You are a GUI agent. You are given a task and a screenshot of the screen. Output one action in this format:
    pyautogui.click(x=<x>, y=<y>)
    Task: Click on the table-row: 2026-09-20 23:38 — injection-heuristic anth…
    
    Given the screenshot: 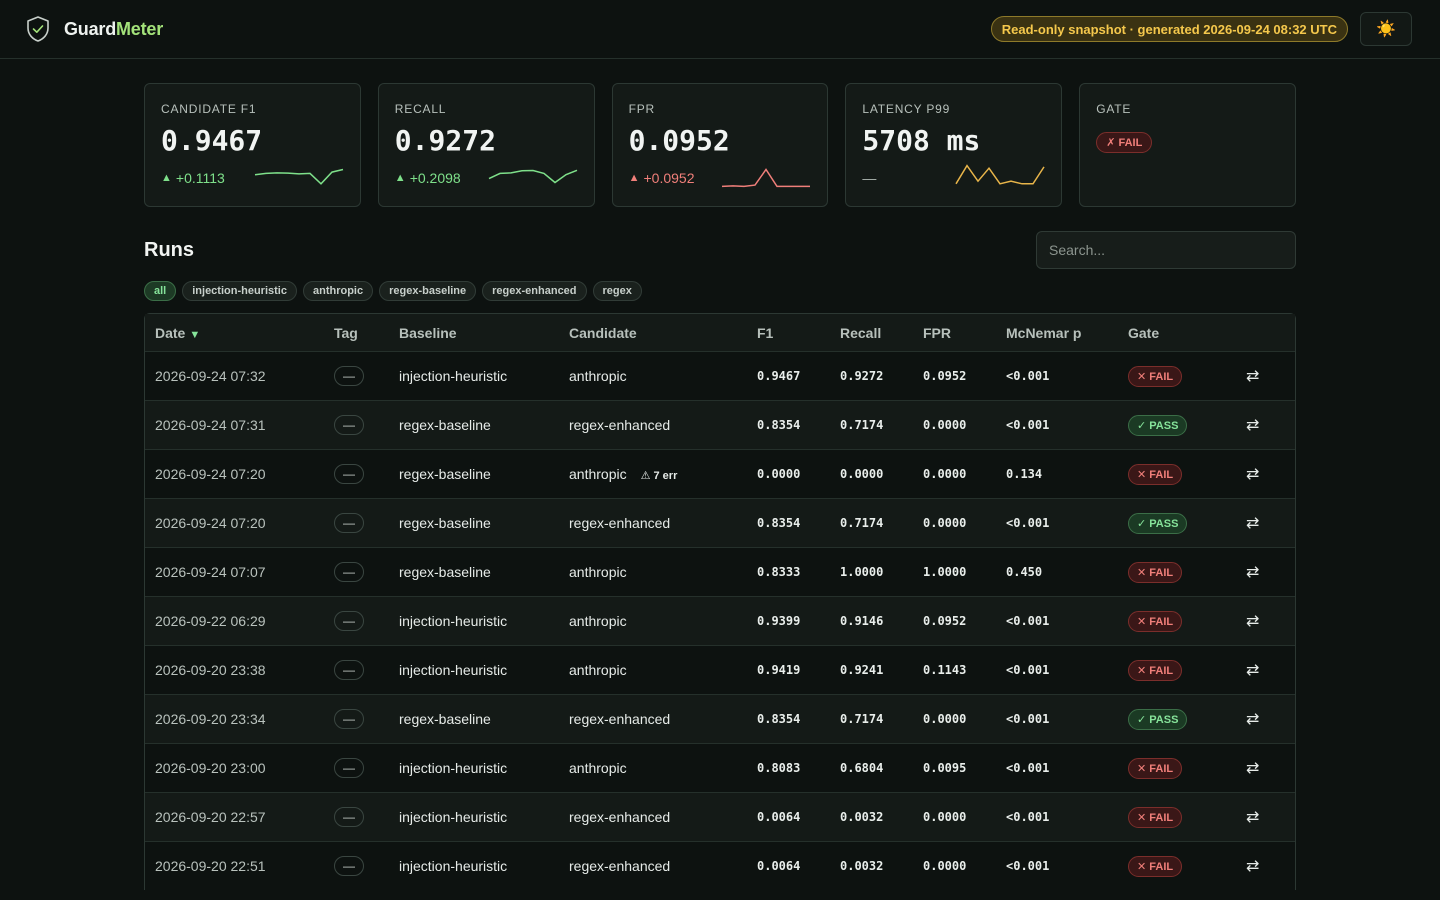 What is the action you would take?
    pyautogui.click(x=720, y=669)
    